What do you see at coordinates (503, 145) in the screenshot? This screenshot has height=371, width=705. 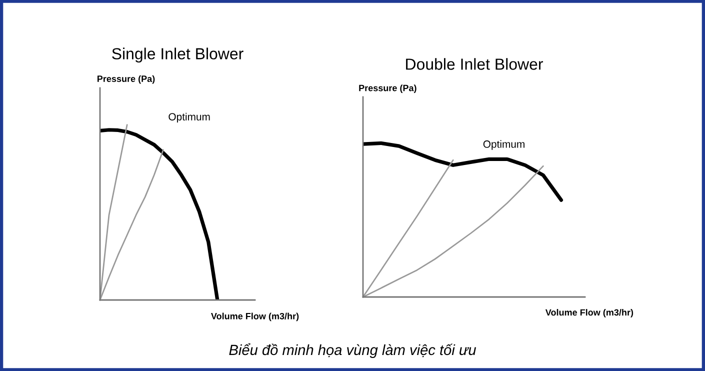 I see `annotation: Optimum` at bounding box center [503, 145].